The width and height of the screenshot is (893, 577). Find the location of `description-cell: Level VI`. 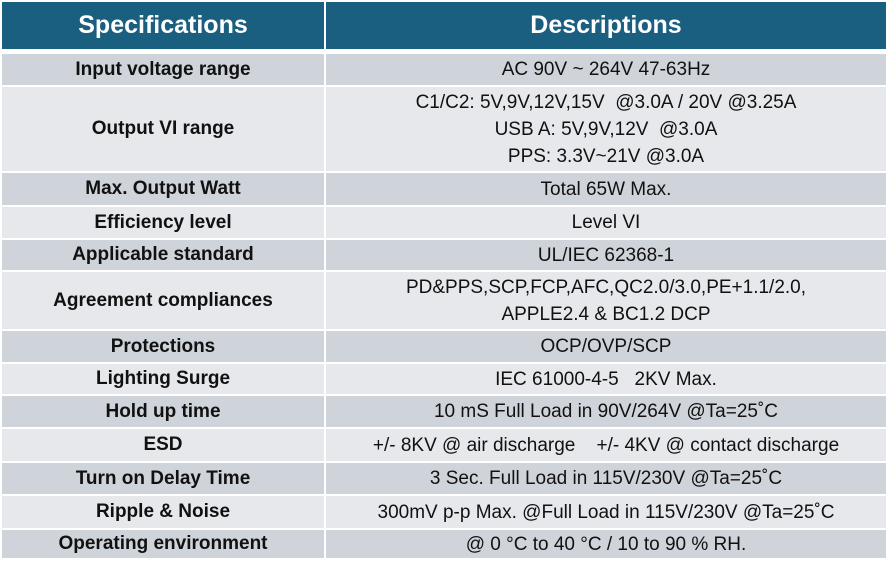

description-cell: Level VI is located at coordinates (606, 222).